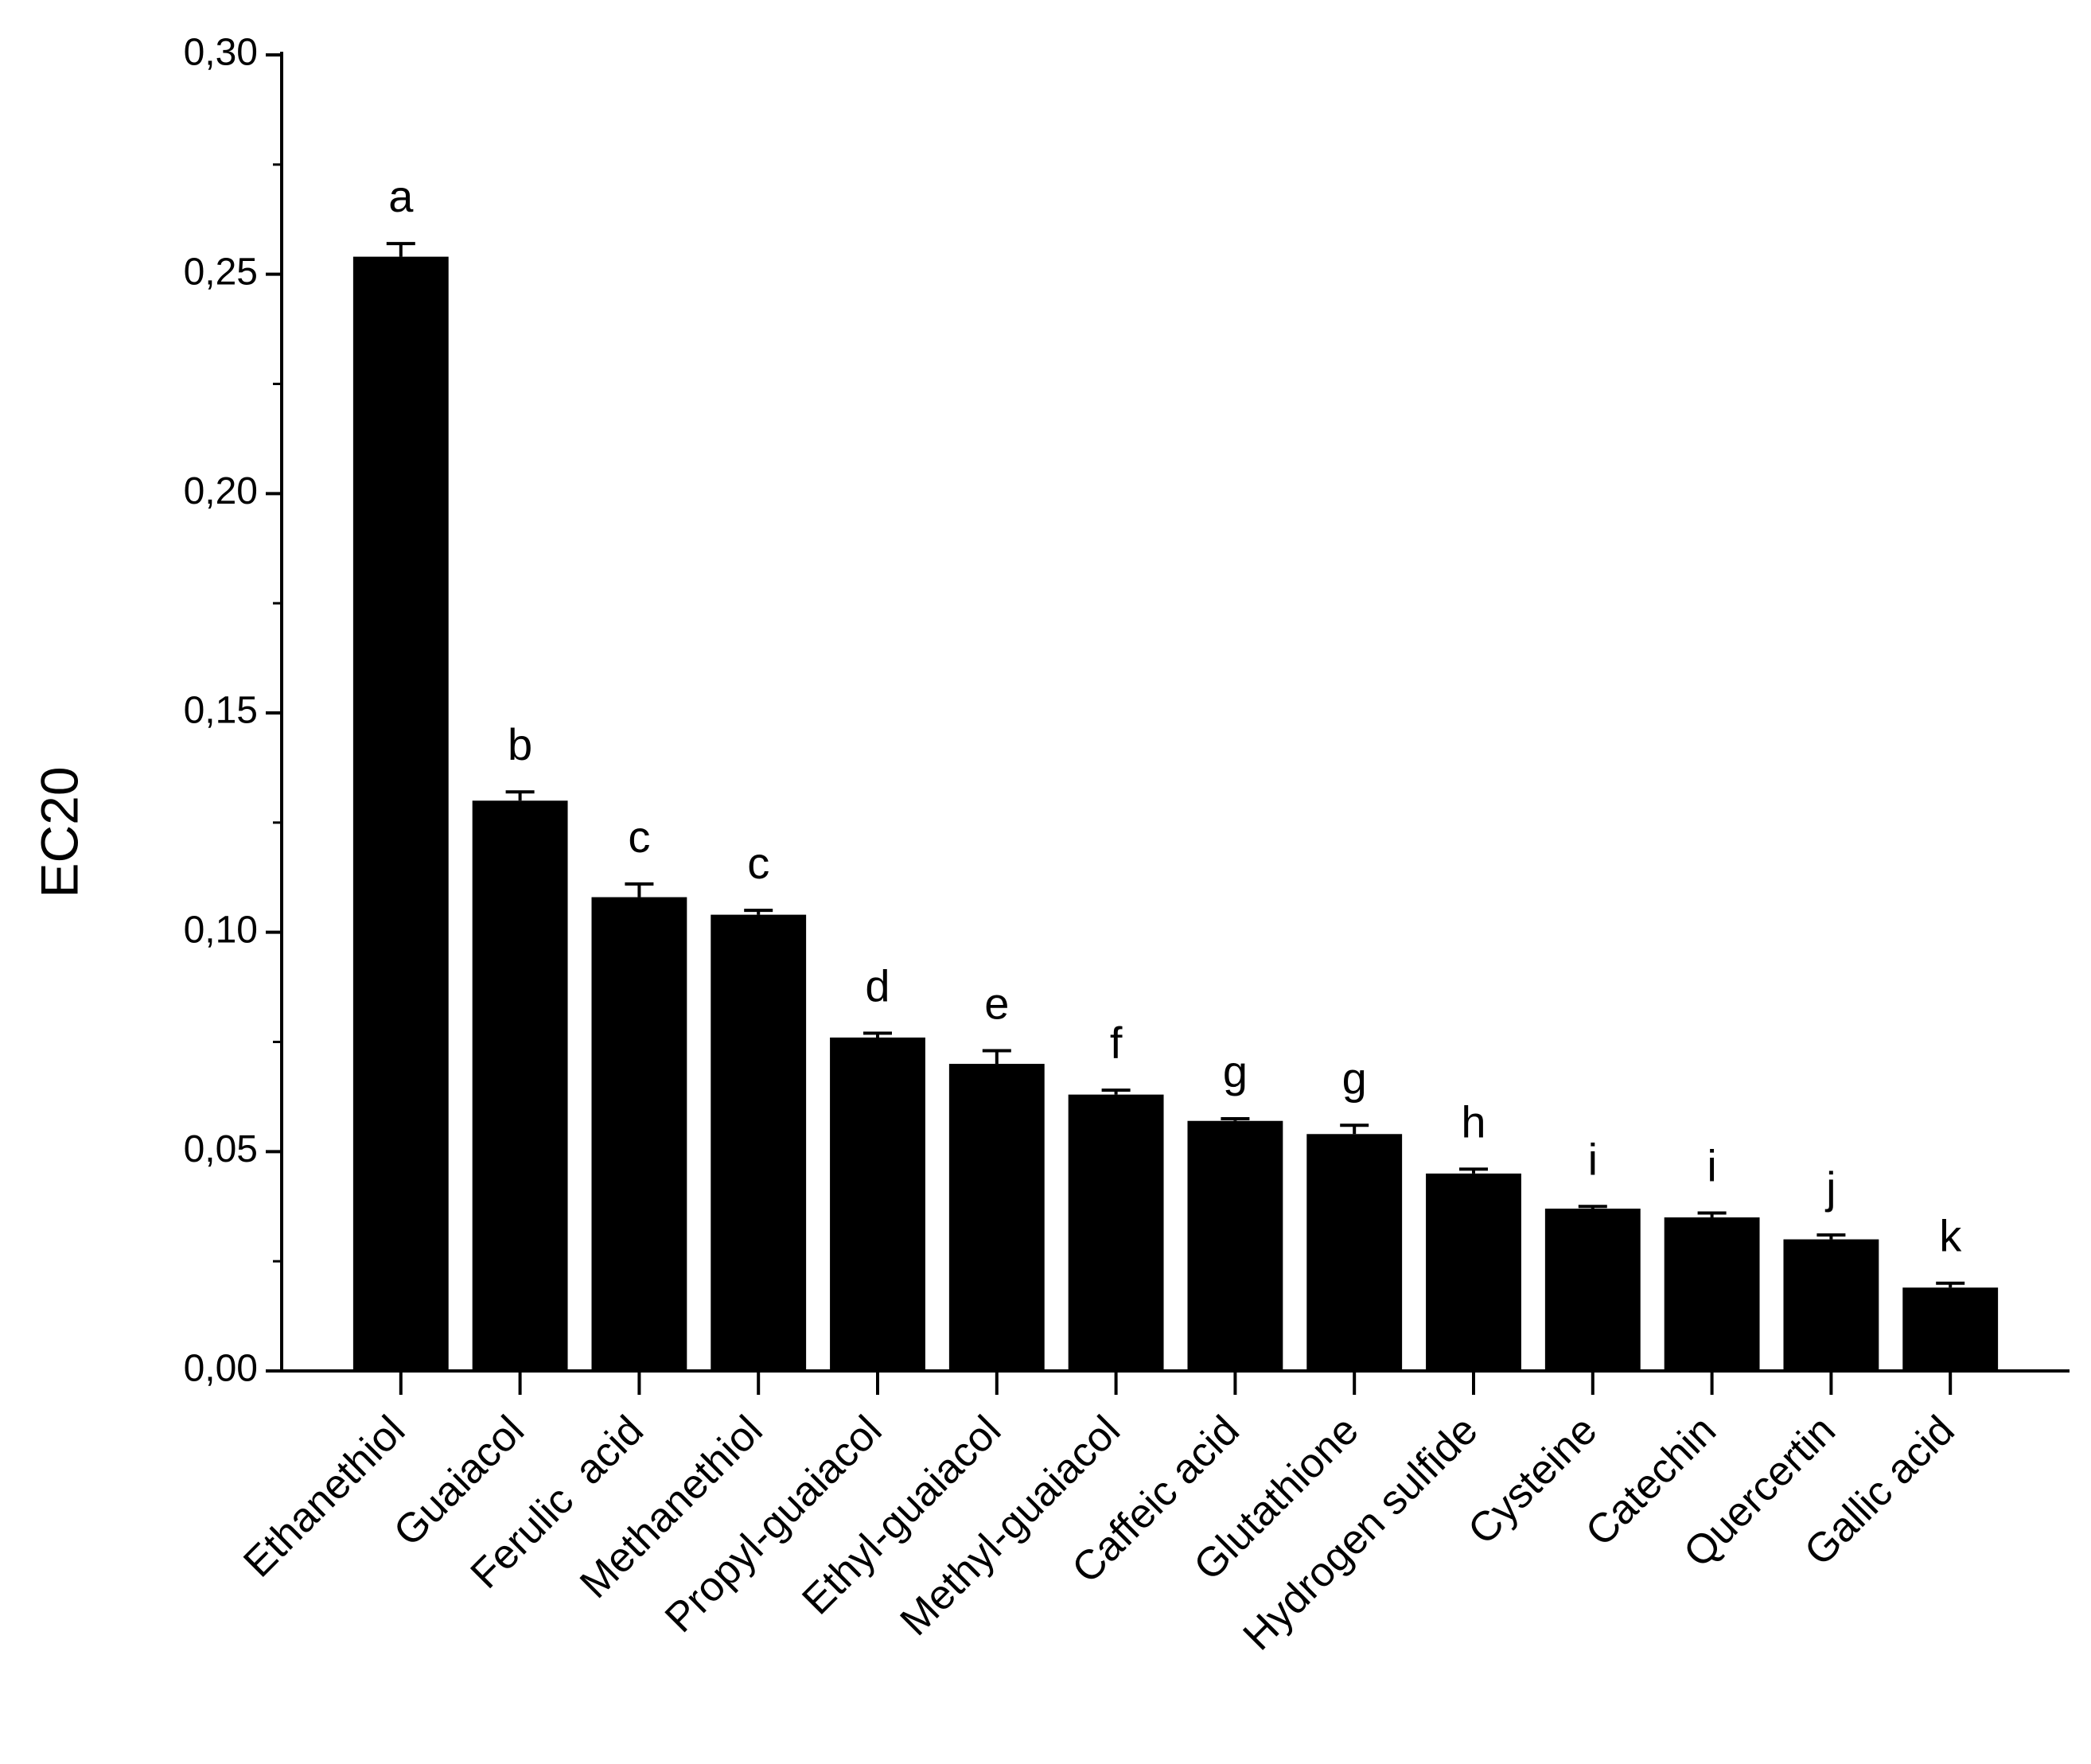 This screenshot has width=2091, height=1764. What do you see at coordinates (1011, 1526) in the screenshot?
I see `x-tick-label: Methyl-guaiacol` at bounding box center [1011, 1526].